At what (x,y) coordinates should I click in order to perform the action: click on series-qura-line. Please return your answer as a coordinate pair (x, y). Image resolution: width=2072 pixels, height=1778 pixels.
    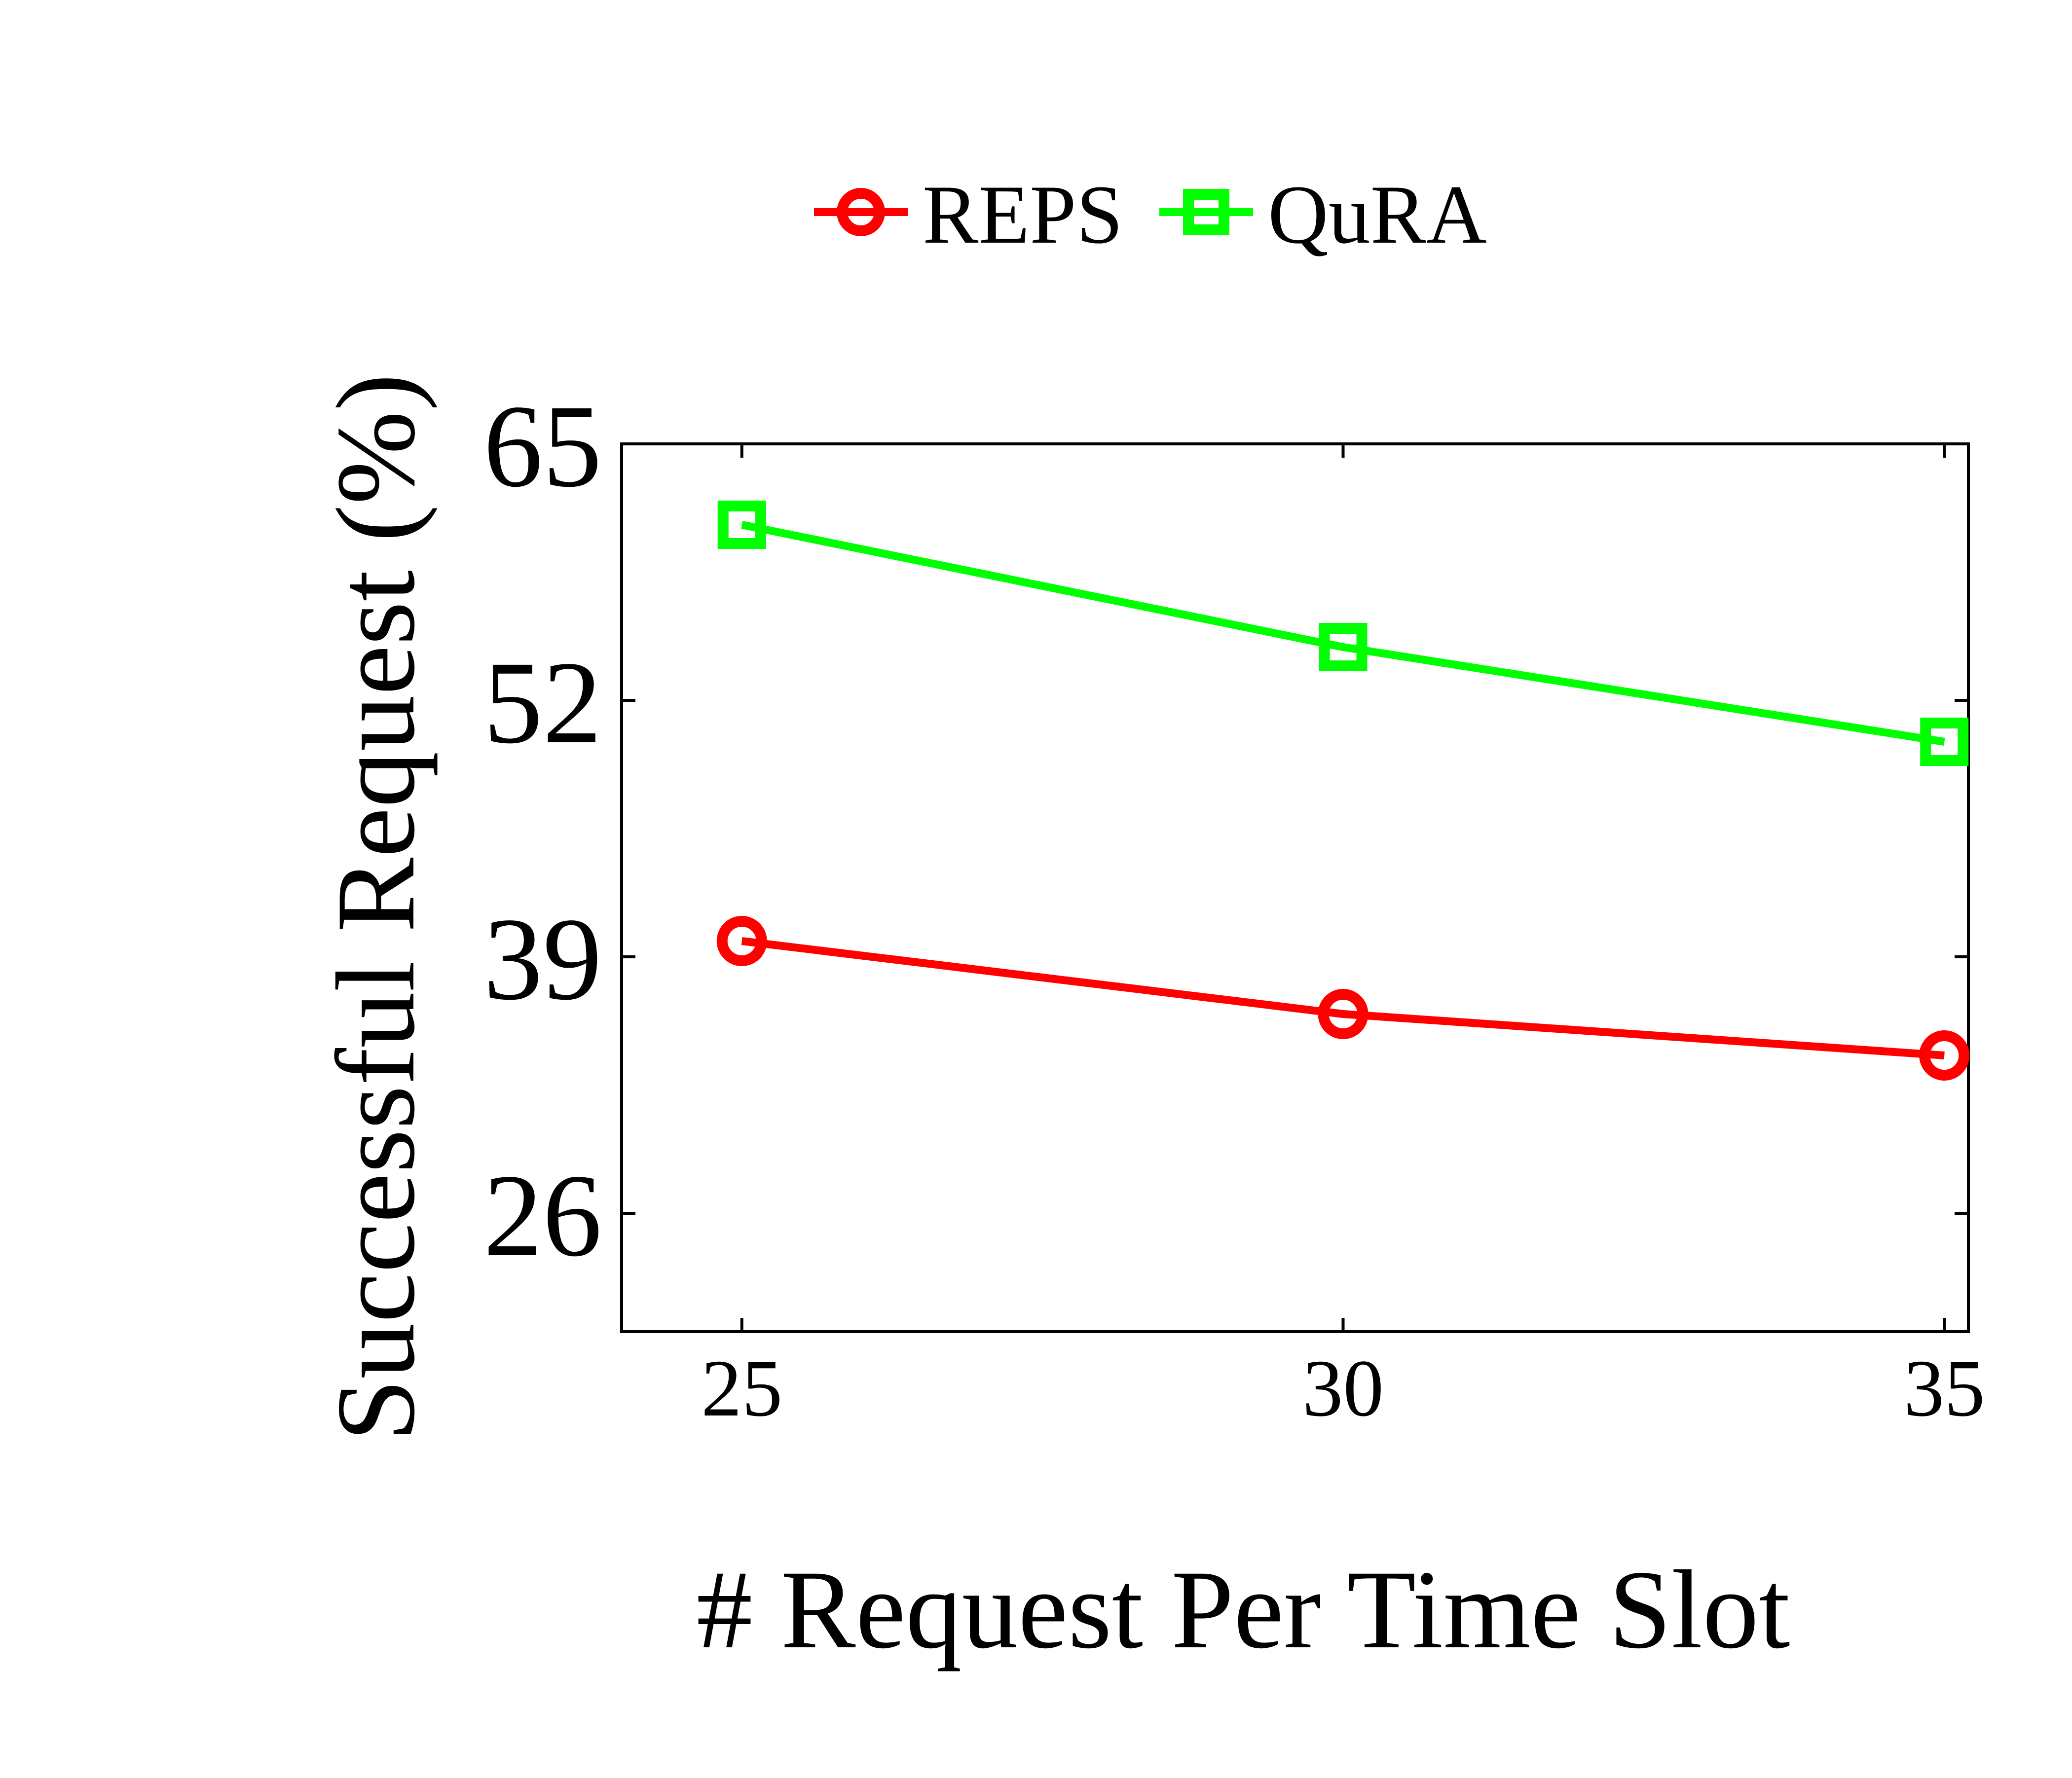
    Looking at the image, I should click on (1343, 634).